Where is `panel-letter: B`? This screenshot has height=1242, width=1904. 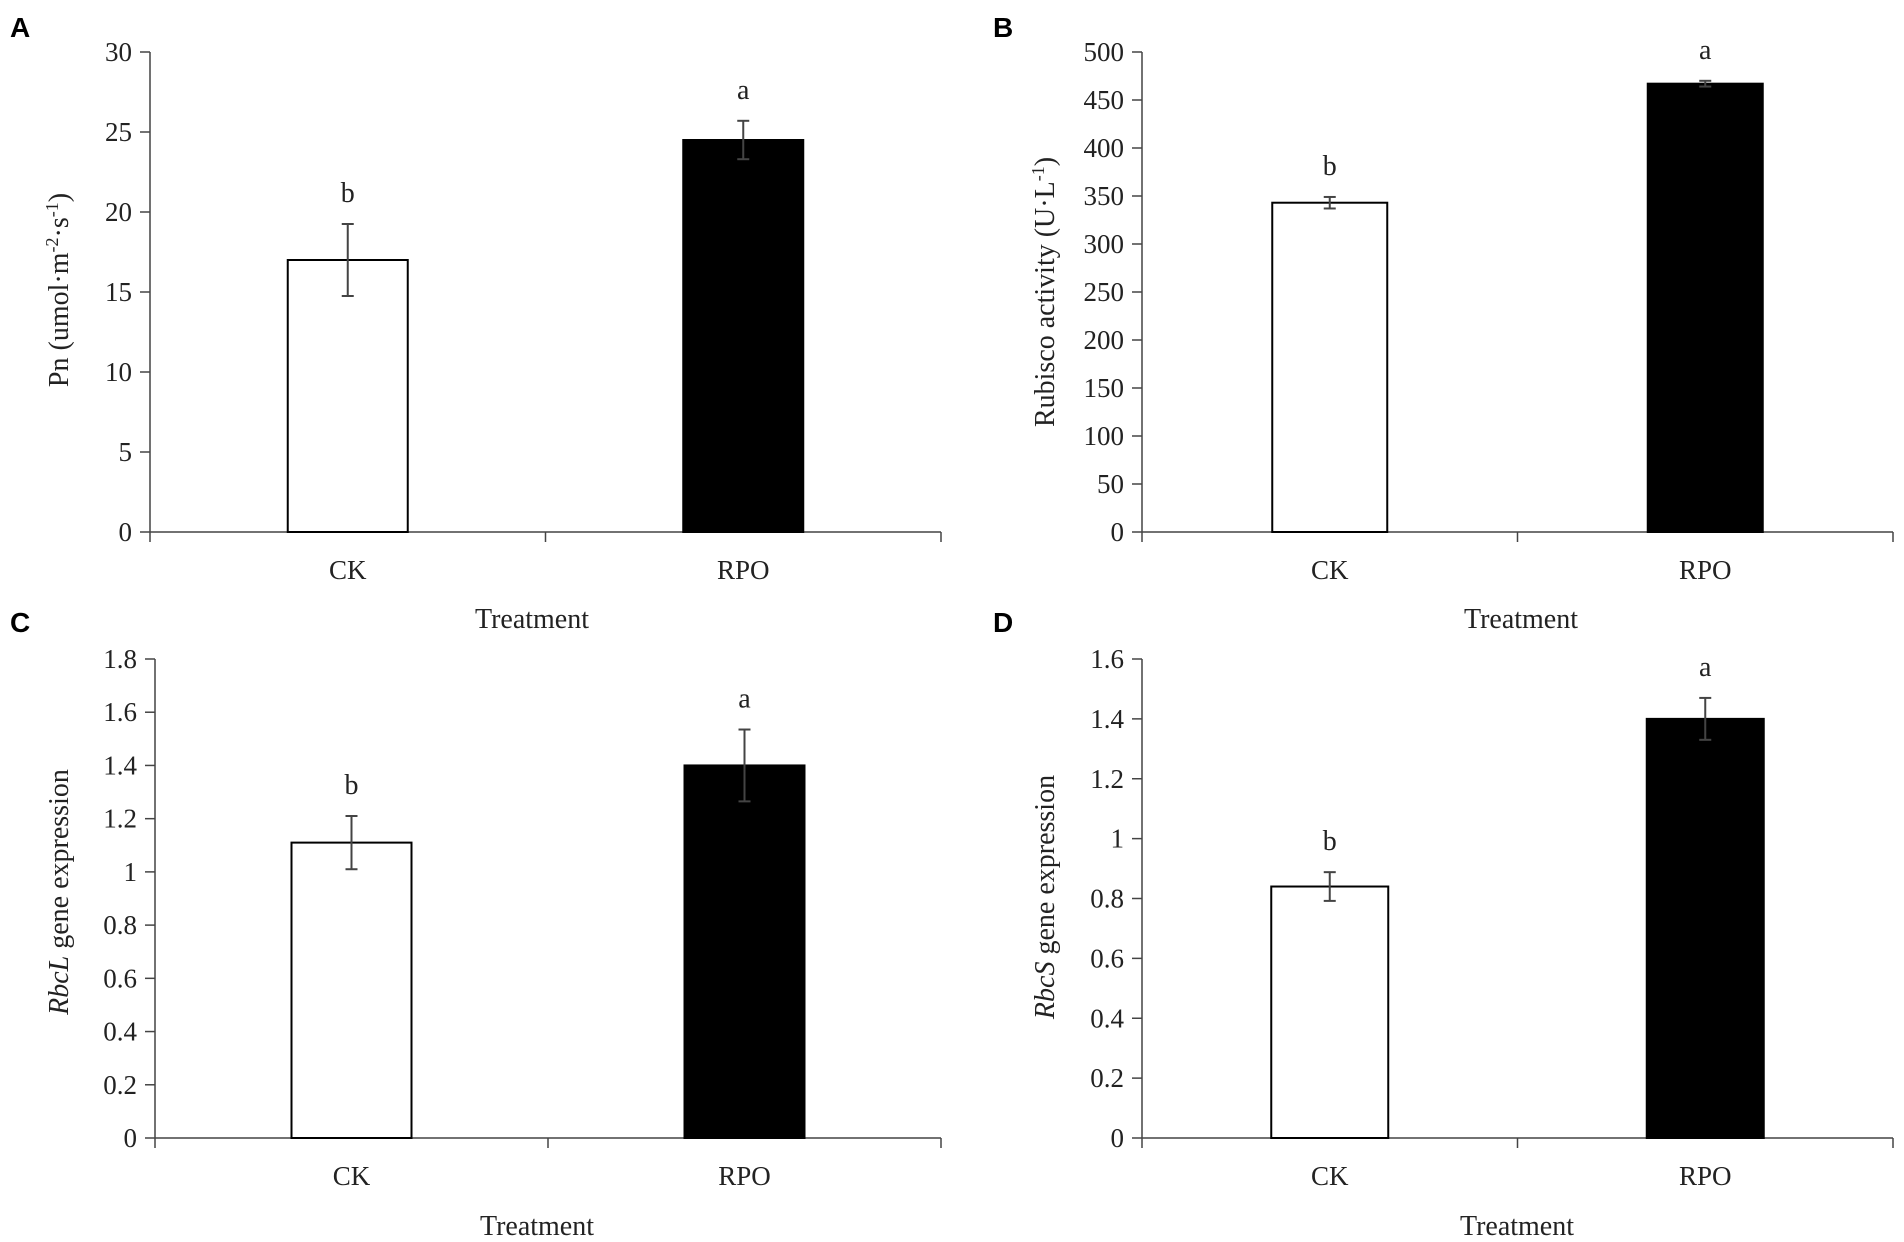
panel-letter: B is located at coordinates (1003, 27).